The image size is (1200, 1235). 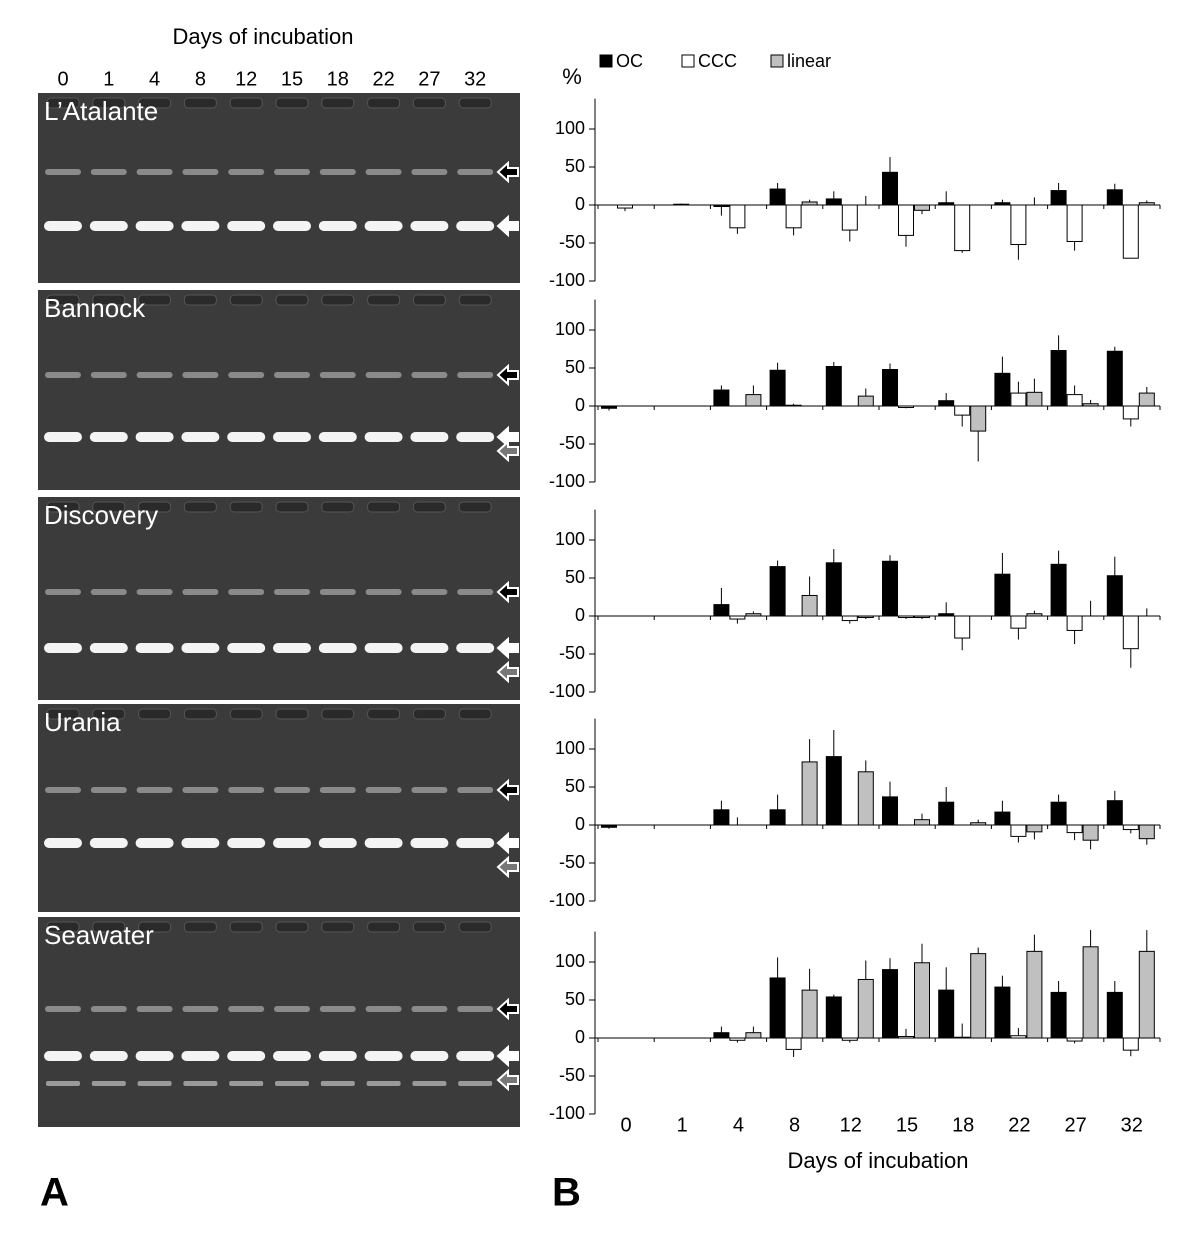 What do you see at coordinates (570, 748) in the screenshot?
I see `y-tick-label: 100` at bounding box center [570, 748].